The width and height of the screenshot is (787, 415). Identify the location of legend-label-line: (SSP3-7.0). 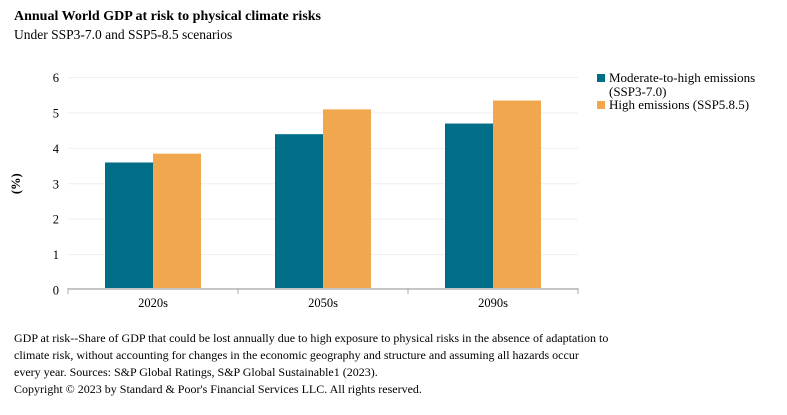
(638, 91).